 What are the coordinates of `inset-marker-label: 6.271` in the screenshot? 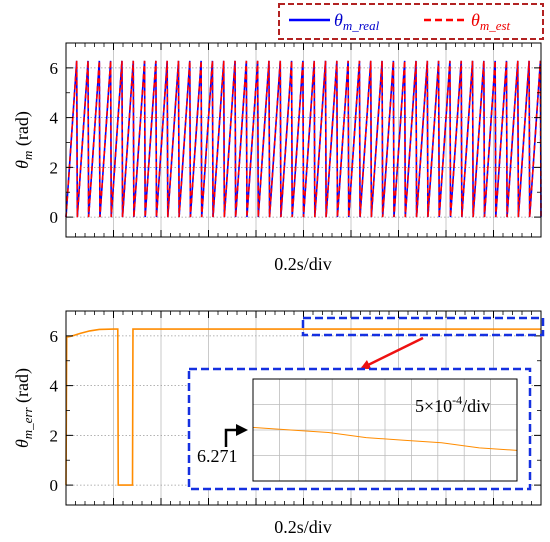 It's located at (217, 456).